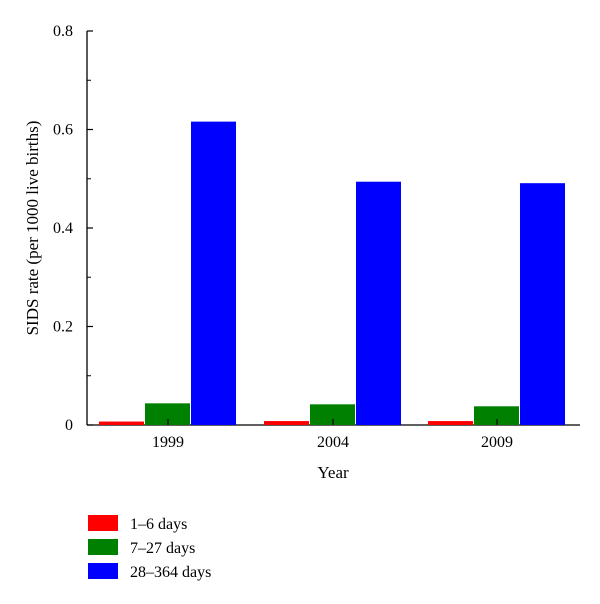 This screenshot has width=600, height=604. Describe the element at coordinates (69, 425) in the screenshot. I see `y-tick-label: 0` at that location.